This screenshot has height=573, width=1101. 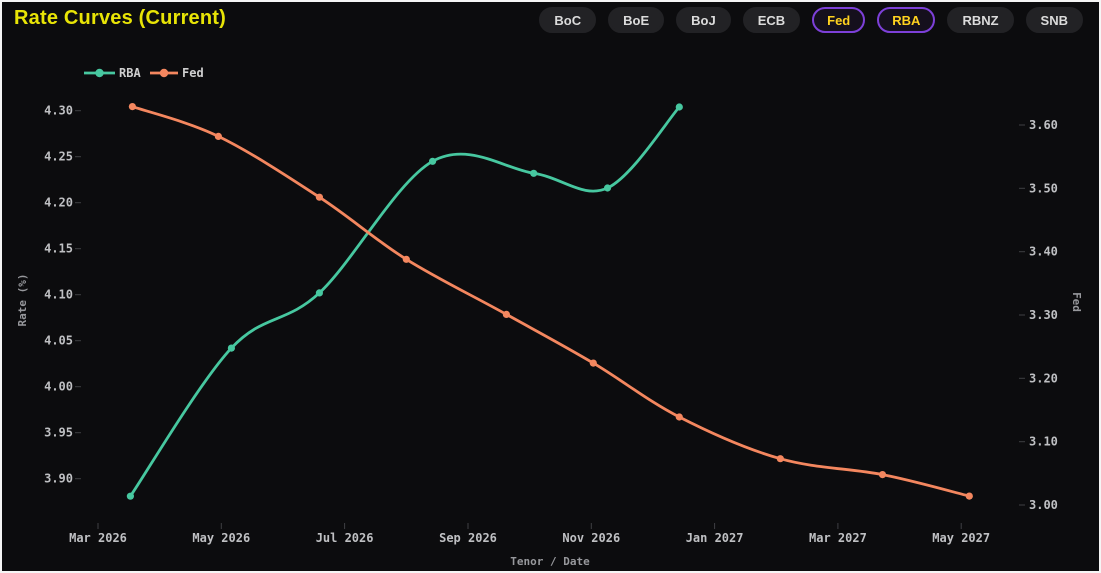 What do you see at coordinates (177, 73) in the screenshot?
I see `legend-item-fed: Fed` at bounding box center [177, 73].